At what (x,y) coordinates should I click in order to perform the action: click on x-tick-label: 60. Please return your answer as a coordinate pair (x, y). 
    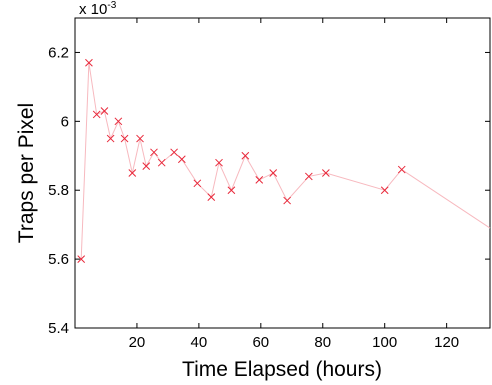
    Looking at the image, I should click on (260, 342).